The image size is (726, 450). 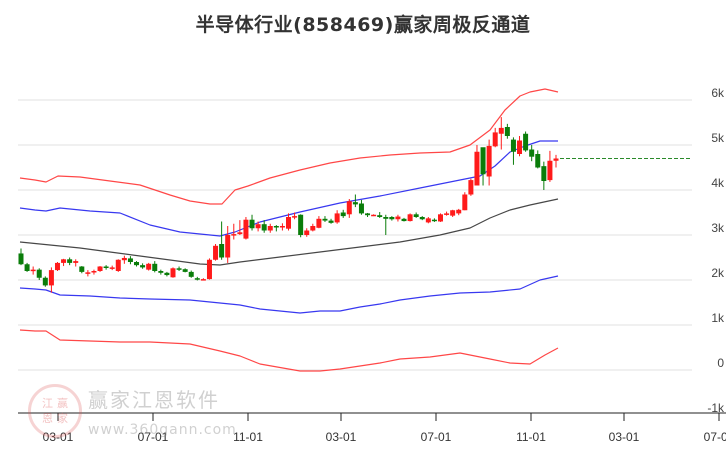 What do you see at coordinates (363, 25) in the screenshot?
I see `chart-title: 半导体行业(858469)赢家周极反通道` at bounding box center [363, 25].